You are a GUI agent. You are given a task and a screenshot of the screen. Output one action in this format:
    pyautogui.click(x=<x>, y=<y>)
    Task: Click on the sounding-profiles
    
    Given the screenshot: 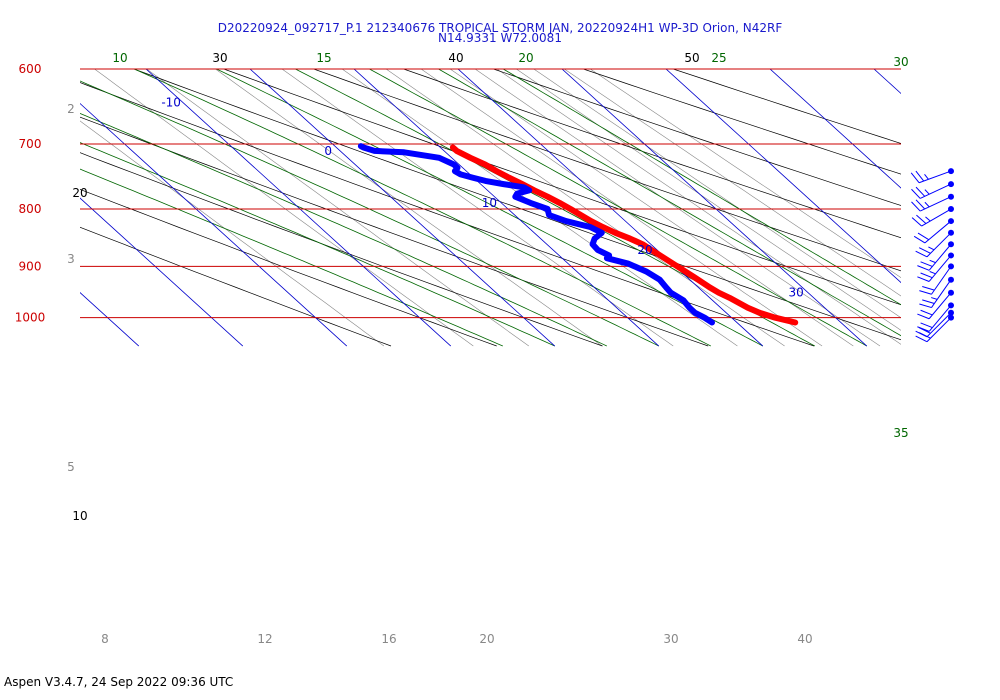 What is the action you would take?
    pyautogui.click(x=578, y=234)
    